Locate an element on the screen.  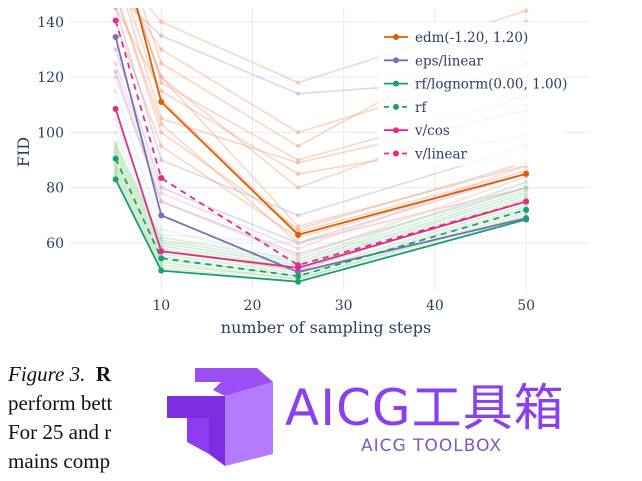
background-line is located at coordinates (320, 226).